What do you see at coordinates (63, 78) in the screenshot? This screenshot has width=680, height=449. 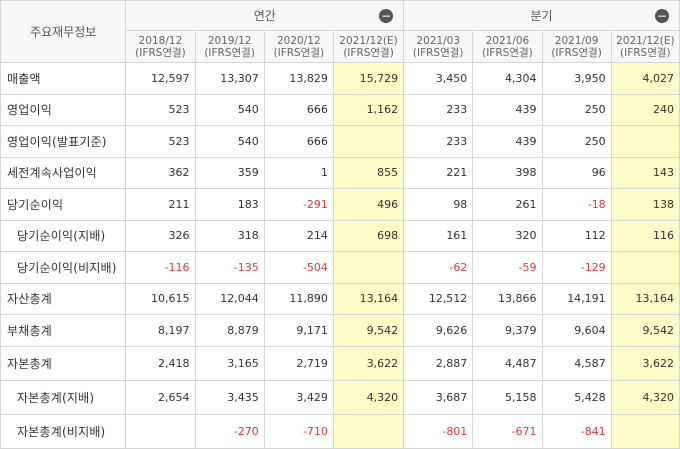 I see `row-label: 매출액` at bounding box center [63, 78].